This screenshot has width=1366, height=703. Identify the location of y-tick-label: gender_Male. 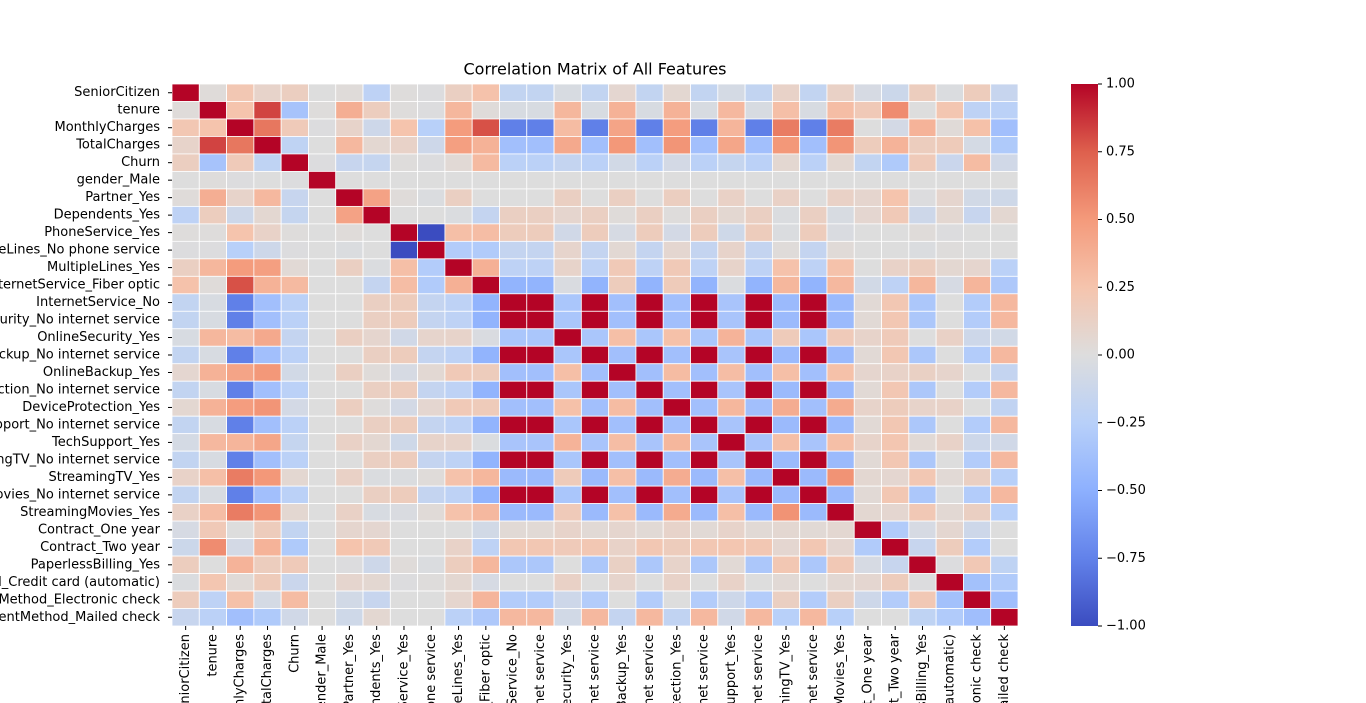
(118, 180).